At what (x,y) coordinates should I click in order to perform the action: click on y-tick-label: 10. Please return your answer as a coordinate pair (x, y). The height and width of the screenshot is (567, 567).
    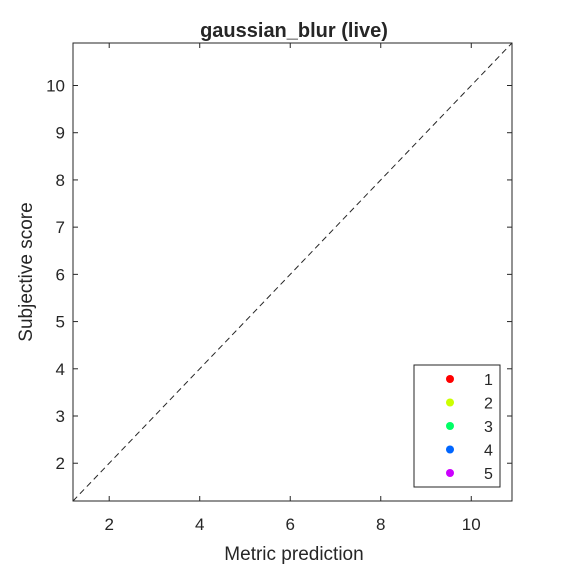
    Looking at the image, I should click on (55, 85).